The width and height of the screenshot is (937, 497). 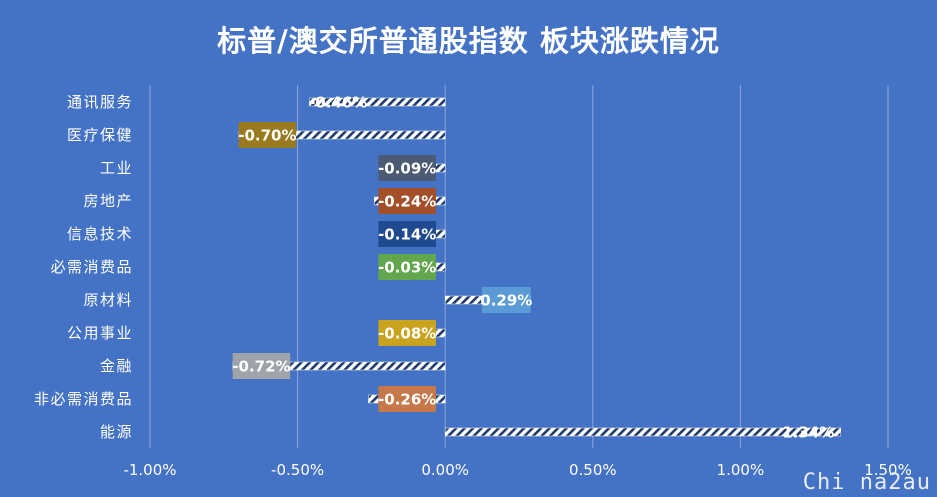 I want to click on x-tick-label: -0.50%, so click(x=297, y=470).